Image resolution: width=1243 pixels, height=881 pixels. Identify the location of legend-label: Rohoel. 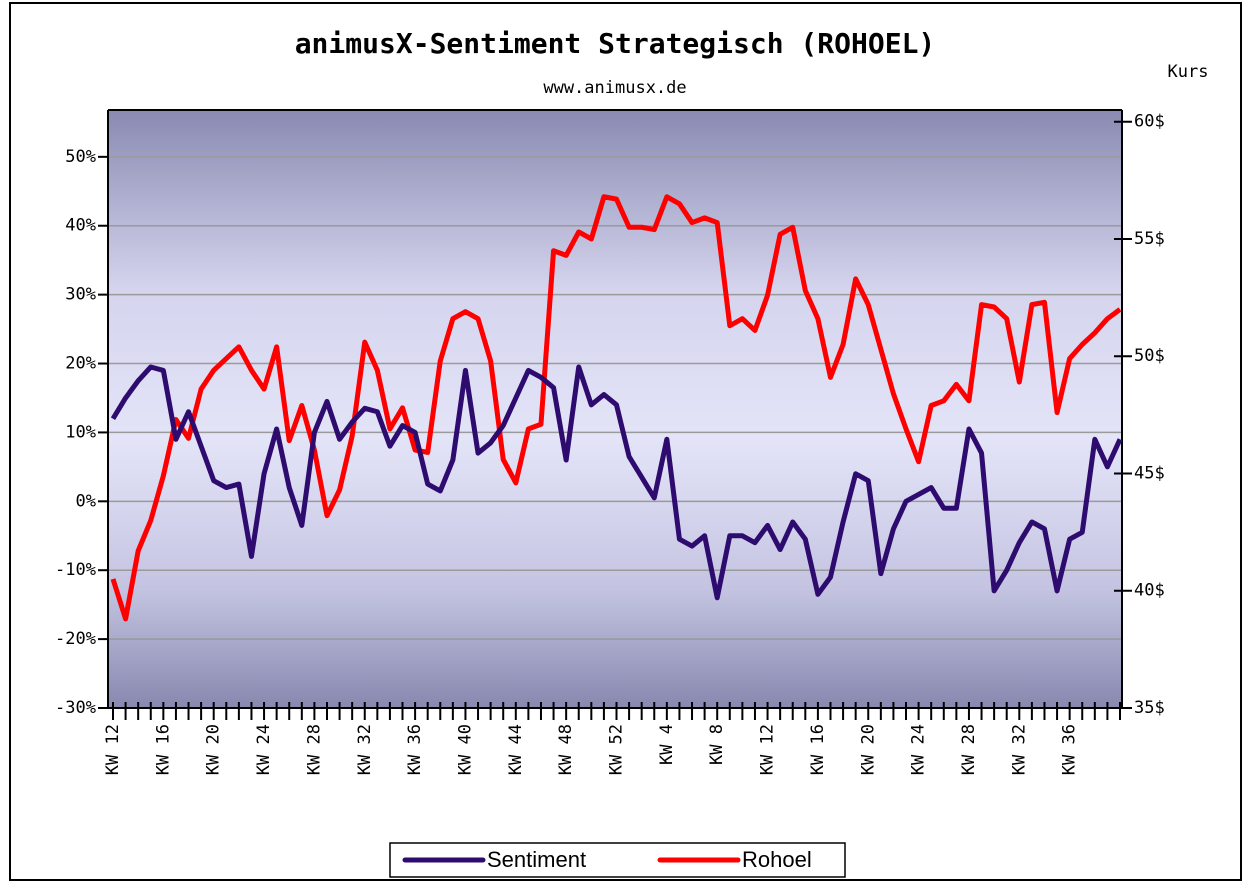
(777, 859).